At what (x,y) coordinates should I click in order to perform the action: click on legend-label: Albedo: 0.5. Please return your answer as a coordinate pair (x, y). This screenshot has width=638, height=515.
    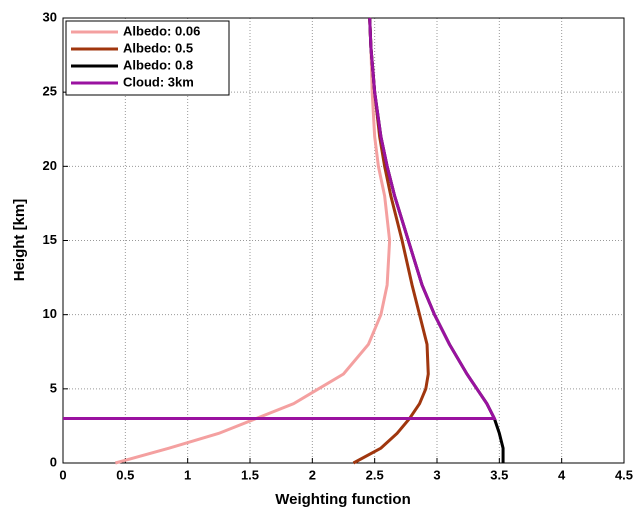
    Looking at the image, I should click on (158, 47).